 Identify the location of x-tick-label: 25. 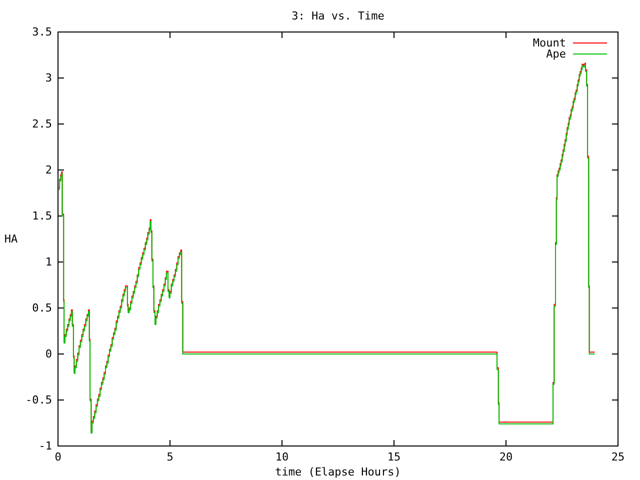
(618, 457).